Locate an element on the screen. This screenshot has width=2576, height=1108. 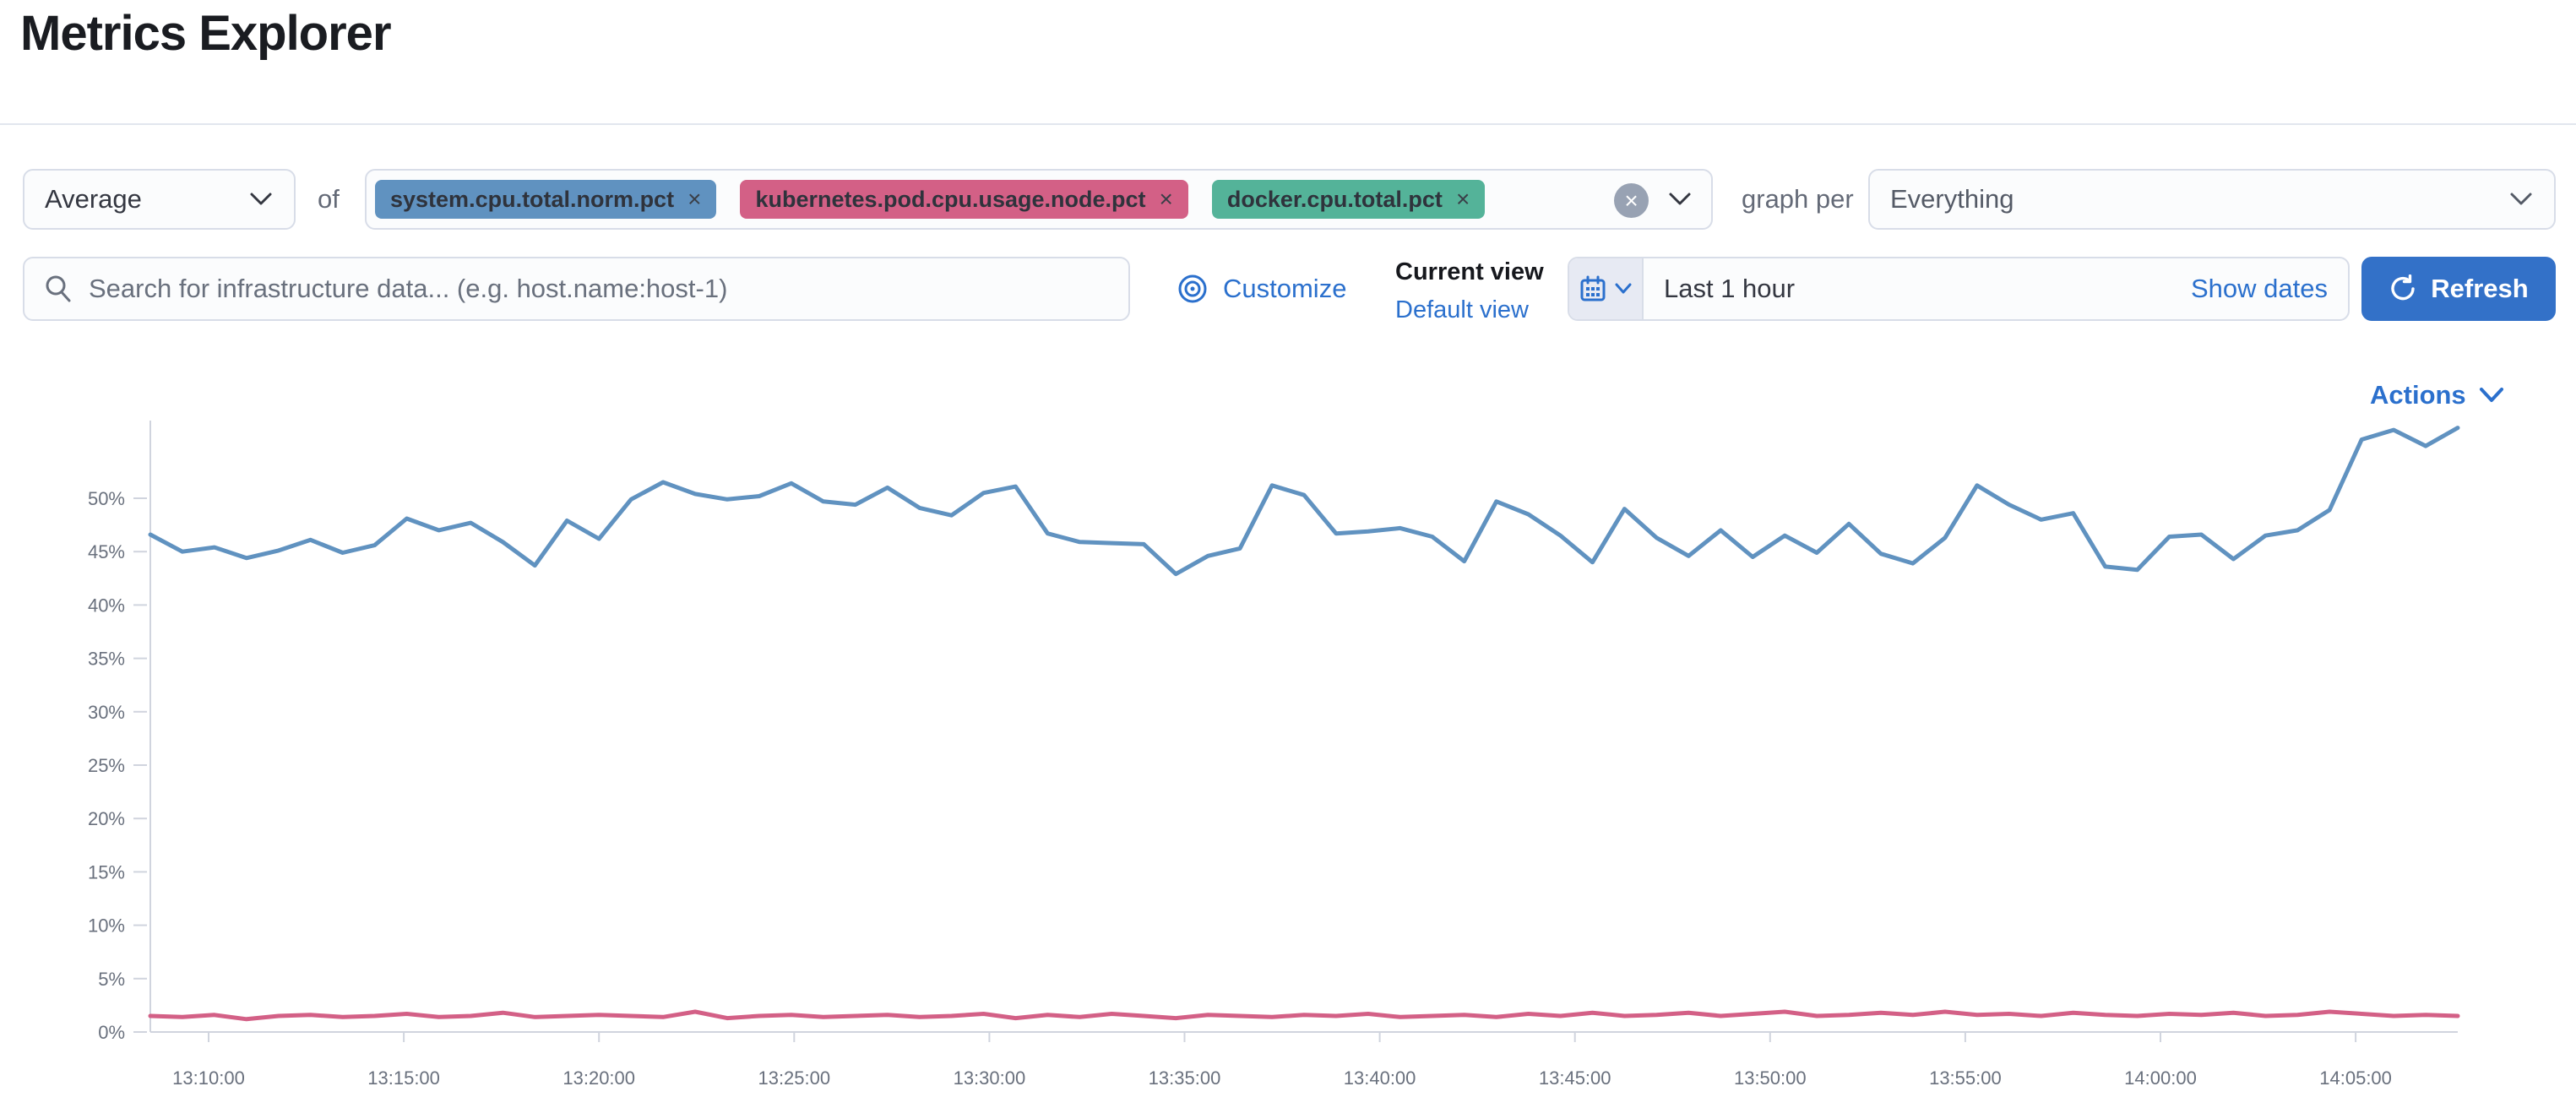
quick-select-button is located at coordinates (1606, 288).